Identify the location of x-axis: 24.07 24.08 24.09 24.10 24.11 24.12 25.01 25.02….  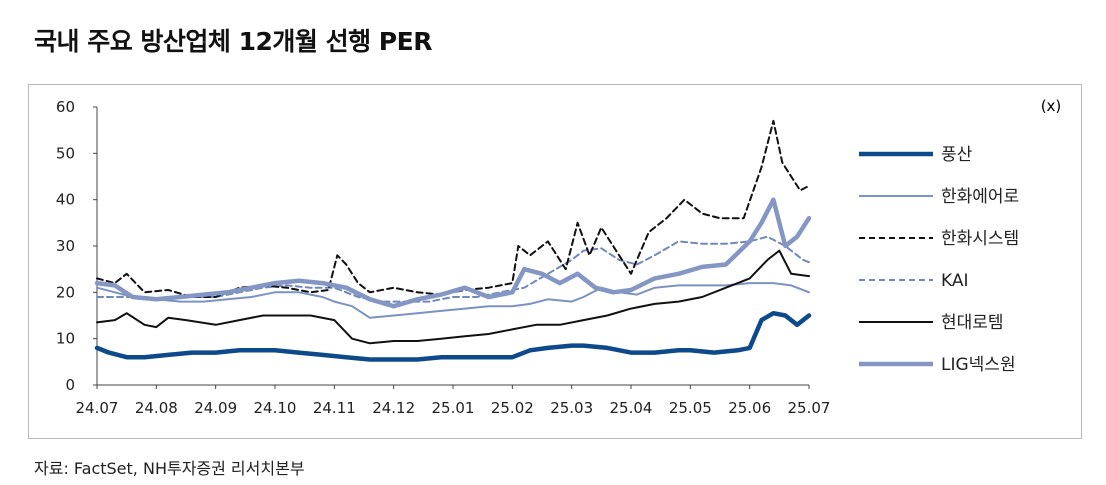
(453, 400).